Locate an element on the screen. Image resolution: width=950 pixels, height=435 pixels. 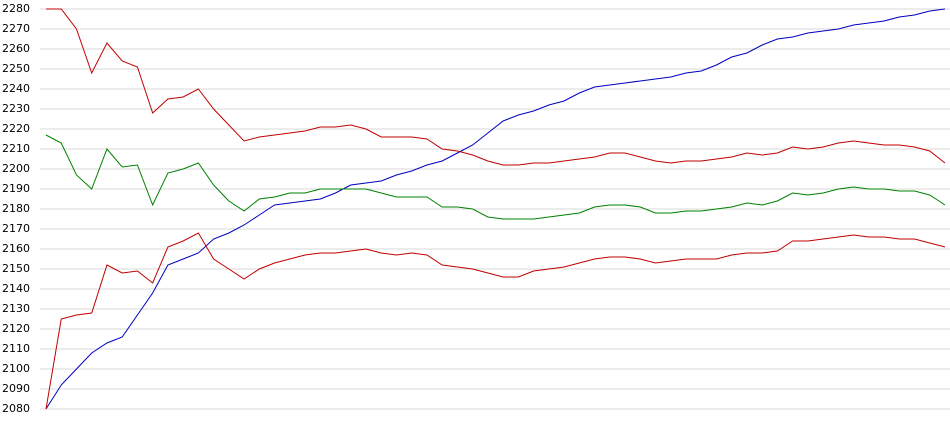
y-tick-label: 2200 is located at coordinates (16, 168).